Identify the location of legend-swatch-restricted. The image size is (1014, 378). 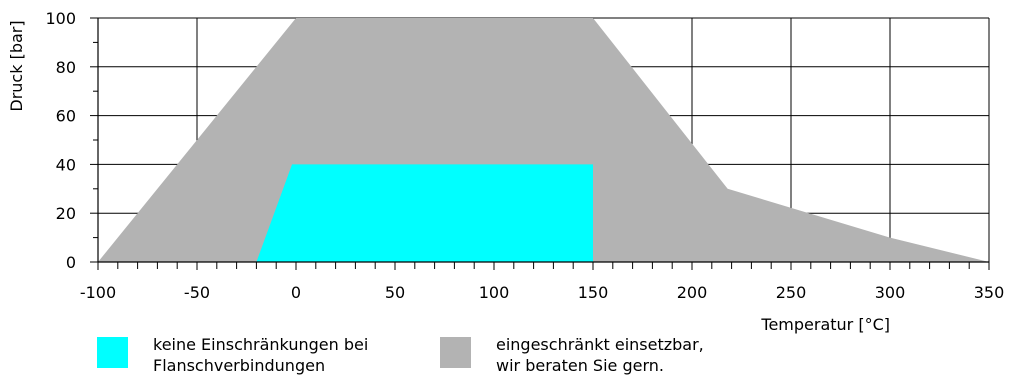
(455, 352).